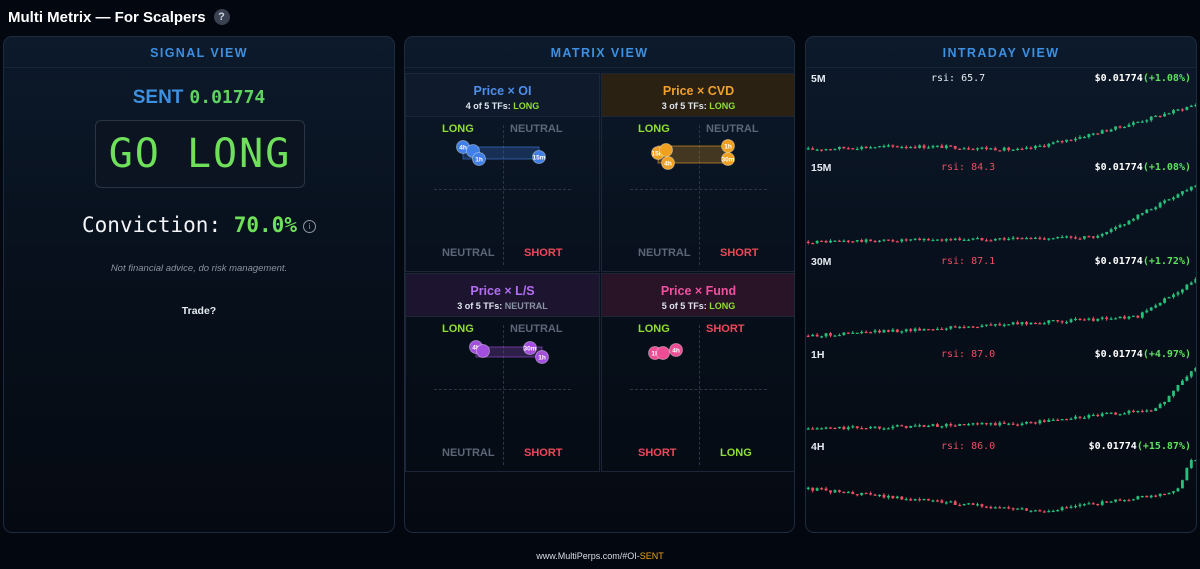 This screenshot has width=1200, height=569. Describe the element at coordinates (526, 106) in the screenshot. I see `quadrant-verdict: LONG` at that location.